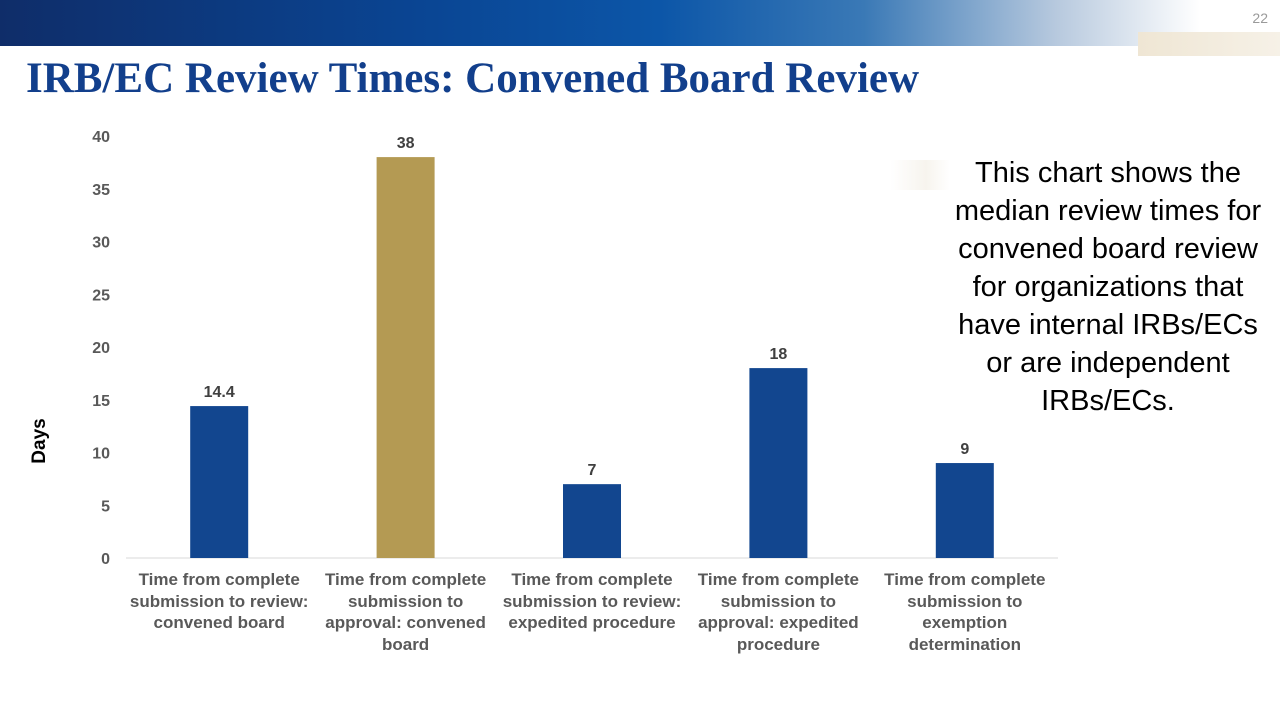  What do you see at coordinates (39, 441) in the screenshot?
I see `y-axis-label: Days` at bounding box center [39, 441].